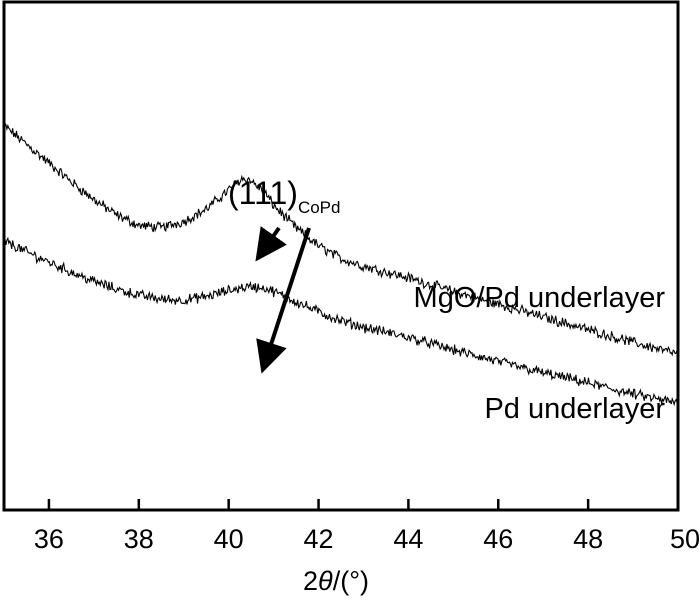 Image resolution: width=700 pixels, height=601 pixels. What do you see at coordinates (498, 539) in the screenshot?
I see `x-tick-label-46: 46` at bounding box center [498, 539].